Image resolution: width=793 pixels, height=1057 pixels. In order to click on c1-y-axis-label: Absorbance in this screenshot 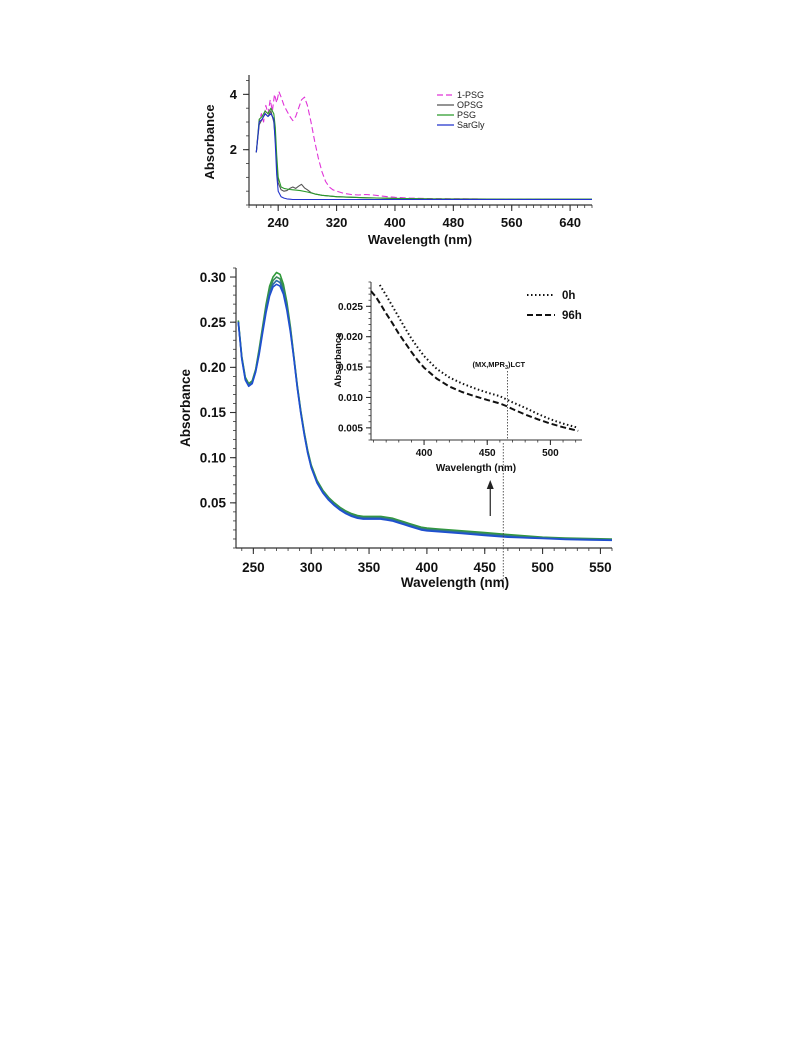, I will do `click(209, 141)`.